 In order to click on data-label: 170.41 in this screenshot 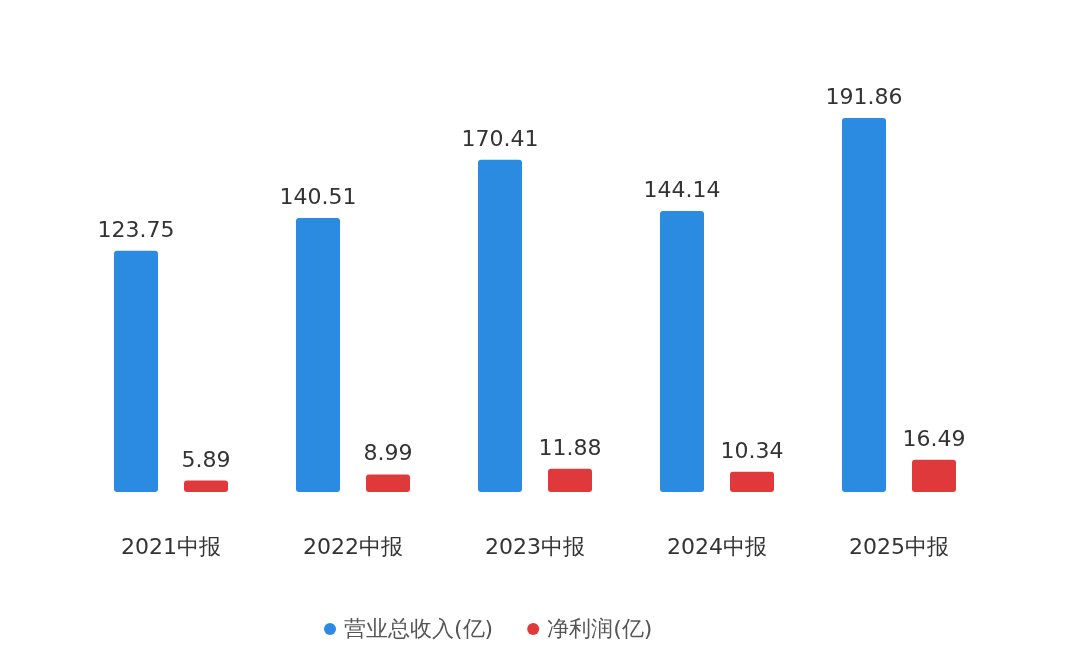, I will do `click(500, 138)`.